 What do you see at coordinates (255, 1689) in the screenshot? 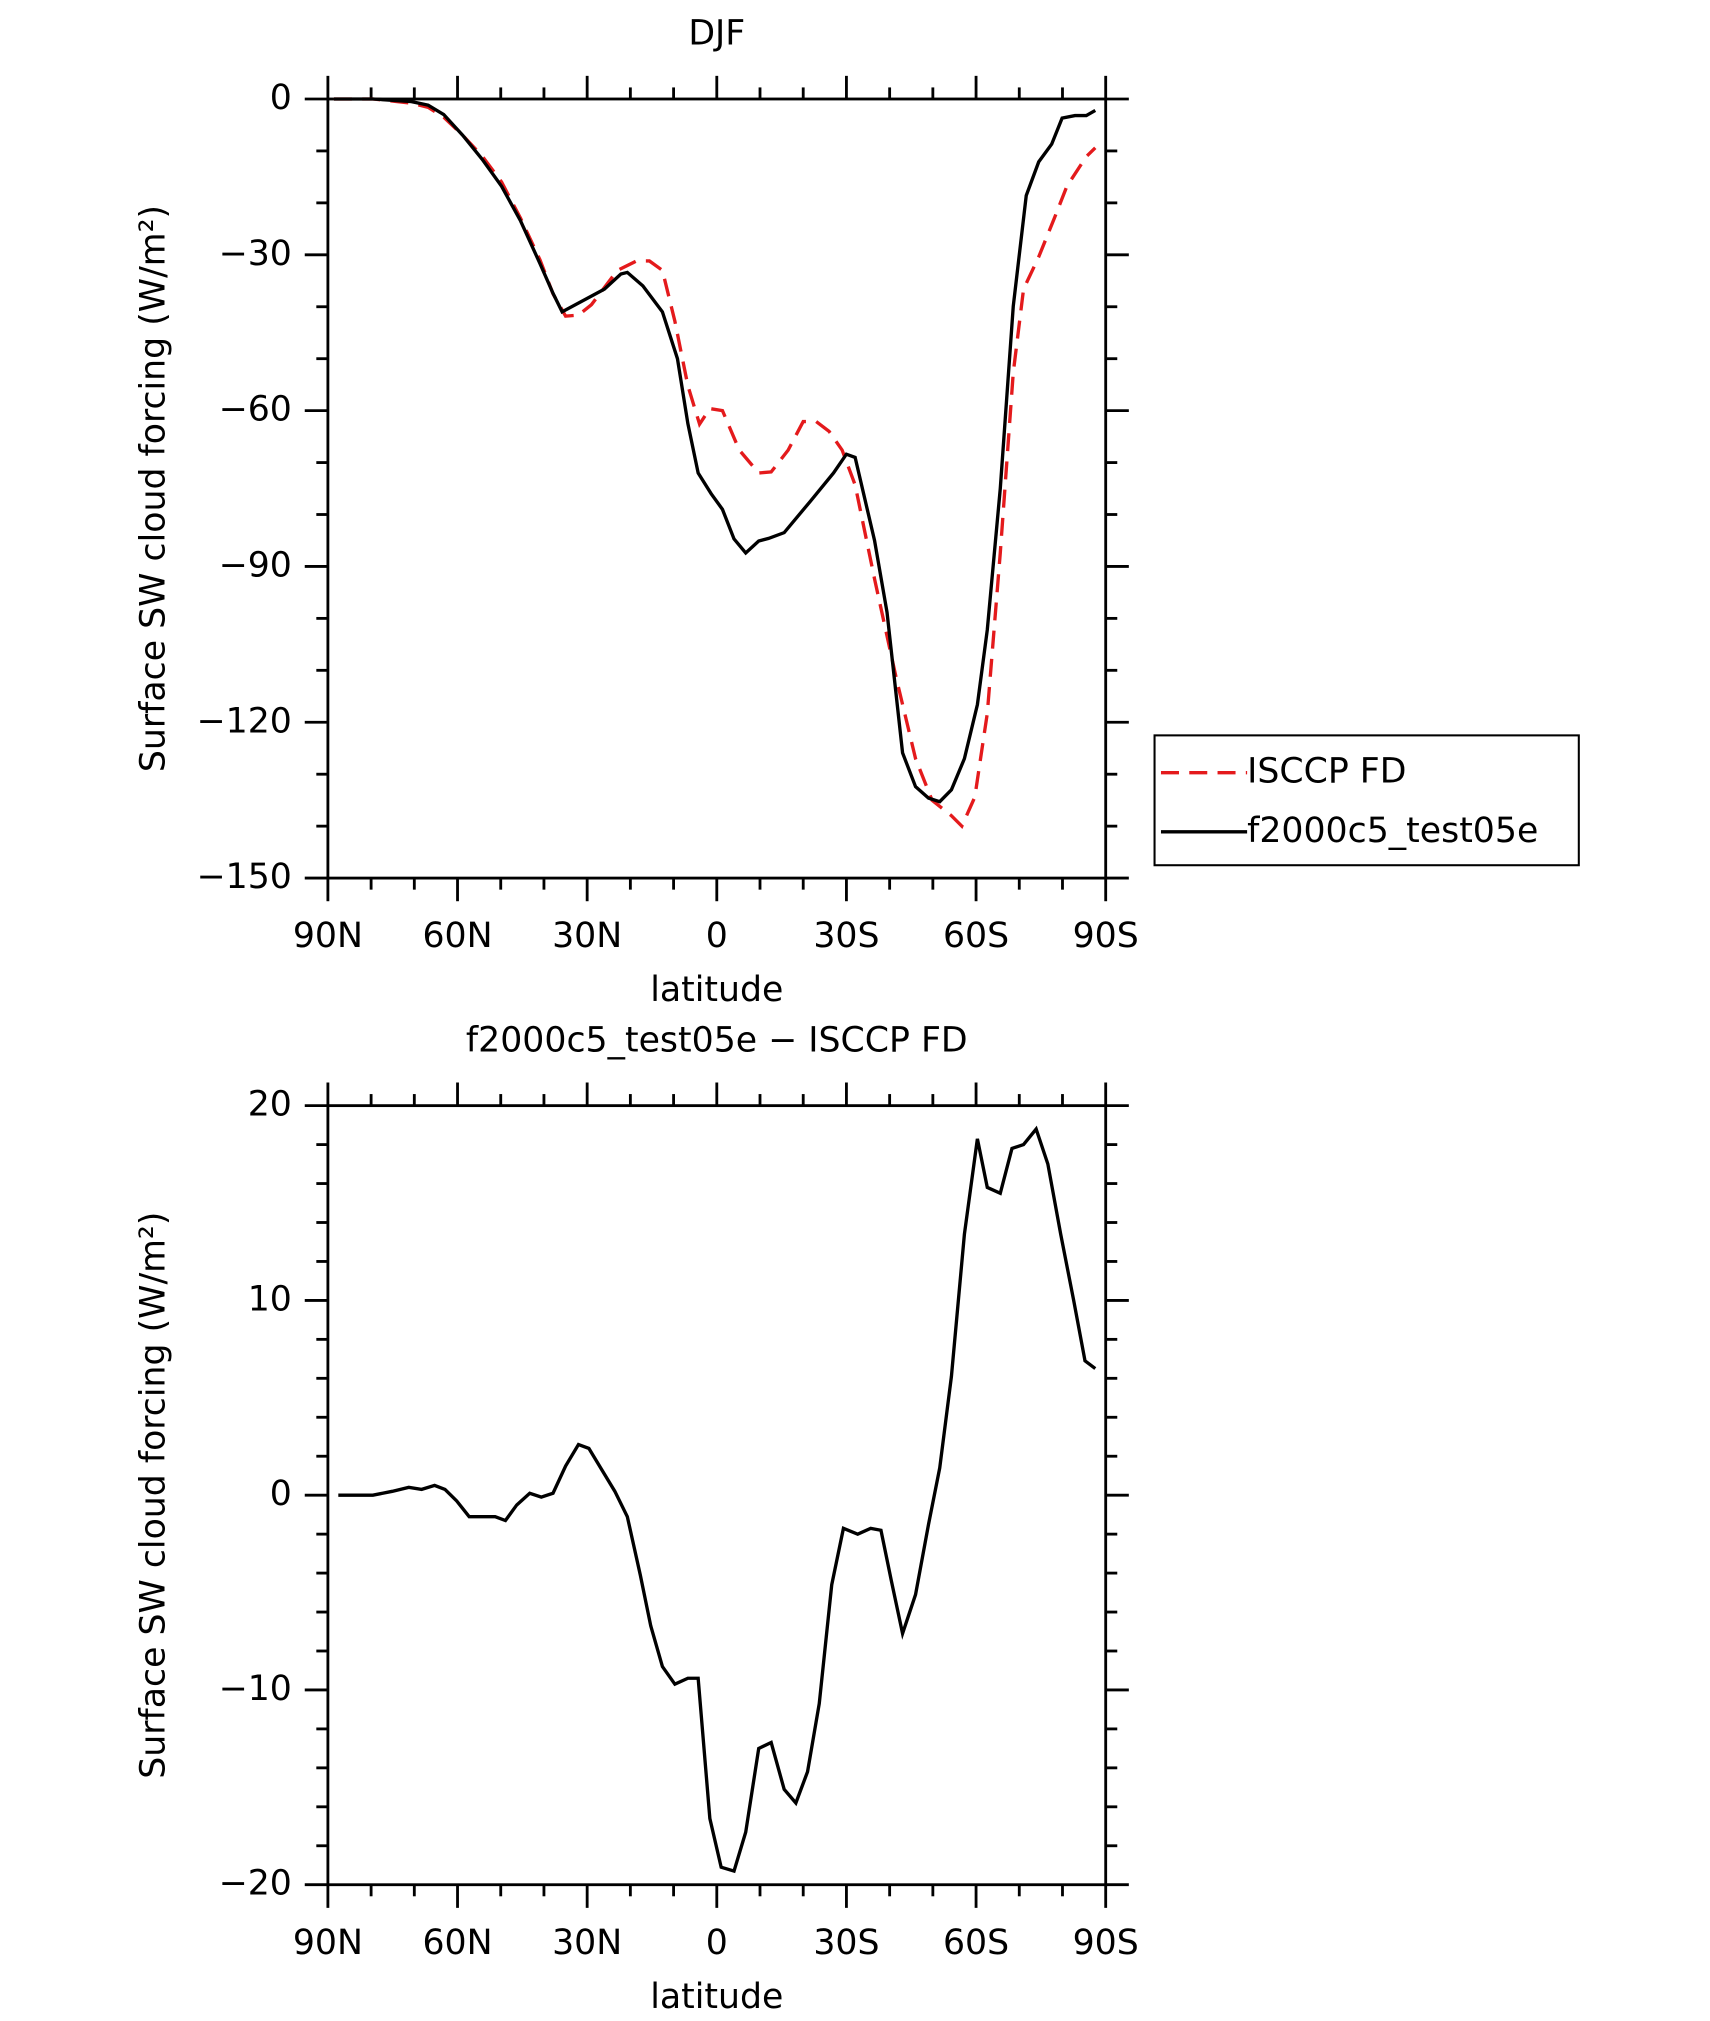
I see `y-tick-label: −10` at bounding box center [255, 1689].